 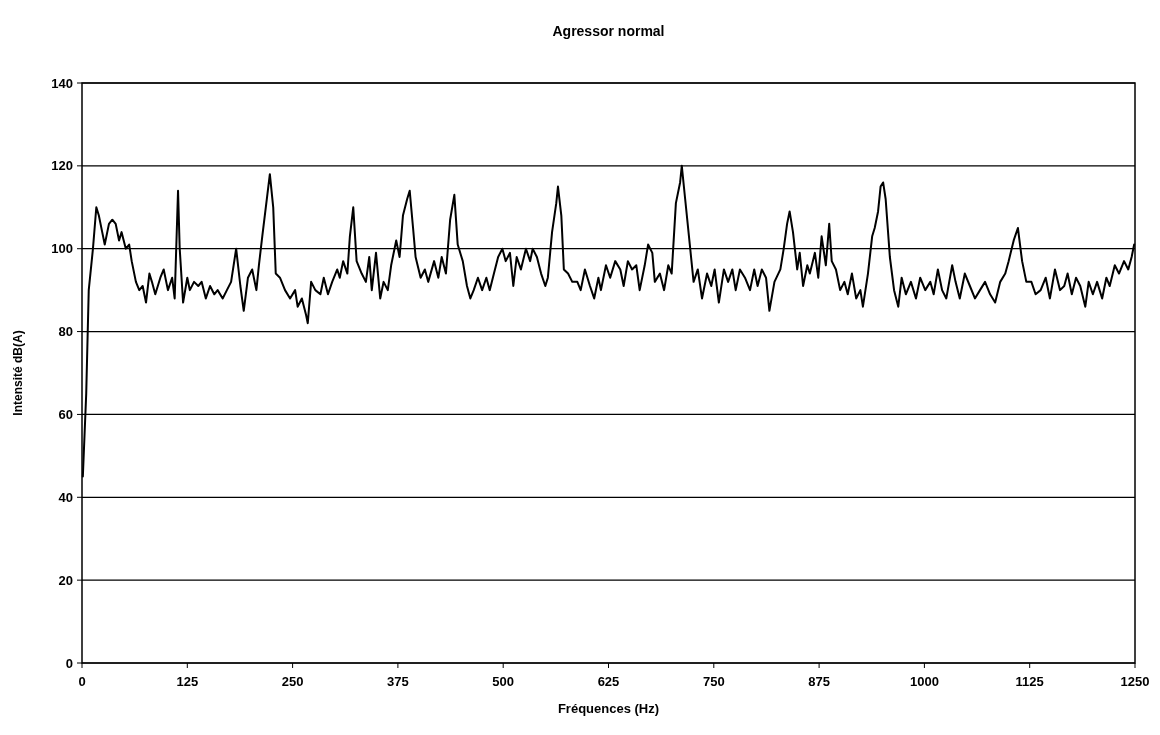 What do you see at coordinates (65, 497) in the screenshot?
I see `y-tick-label: 40` at bounding box center [65, 497].